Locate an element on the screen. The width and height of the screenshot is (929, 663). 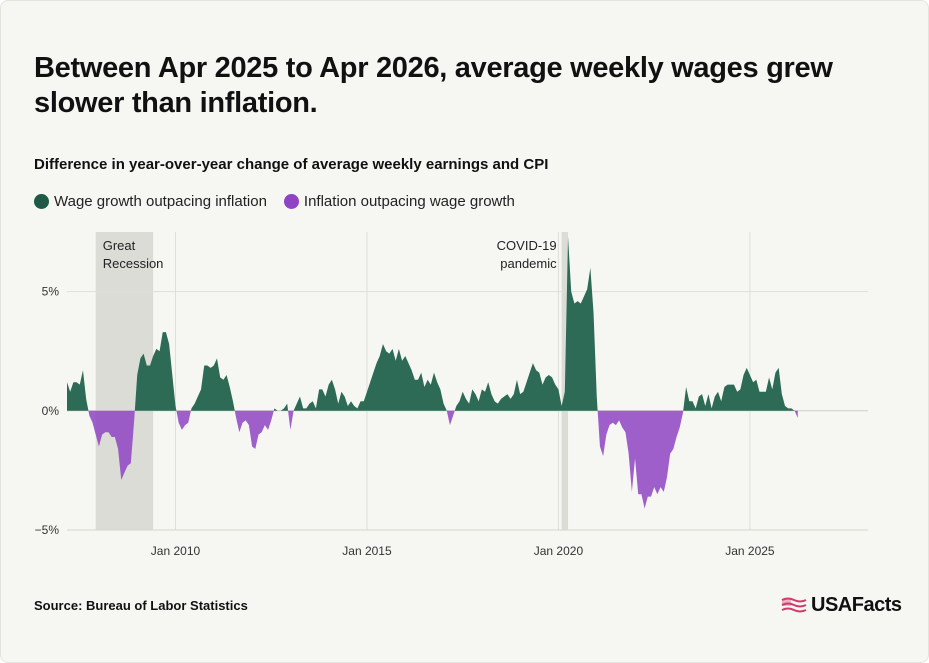
x-tick-label-1: Jan 2015 is located at coordinates (367, 551).